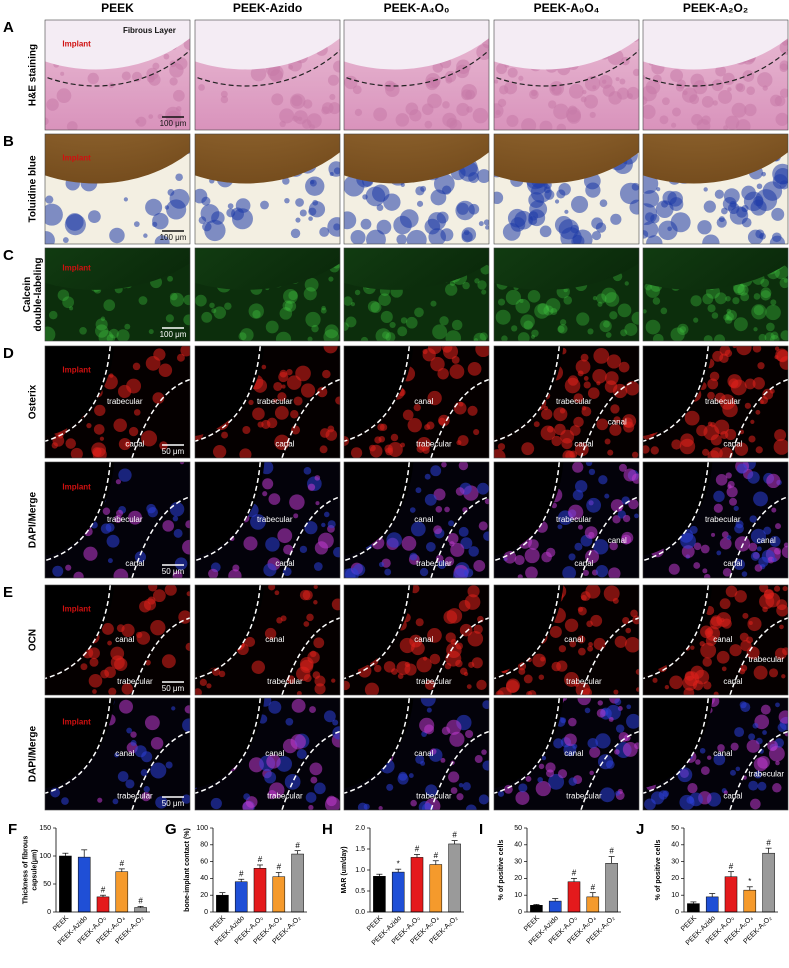  What do you see at coordinates (675, 861) in the screenshot?
I see `y-tick-label: 30` at bounding box center [675, 861].